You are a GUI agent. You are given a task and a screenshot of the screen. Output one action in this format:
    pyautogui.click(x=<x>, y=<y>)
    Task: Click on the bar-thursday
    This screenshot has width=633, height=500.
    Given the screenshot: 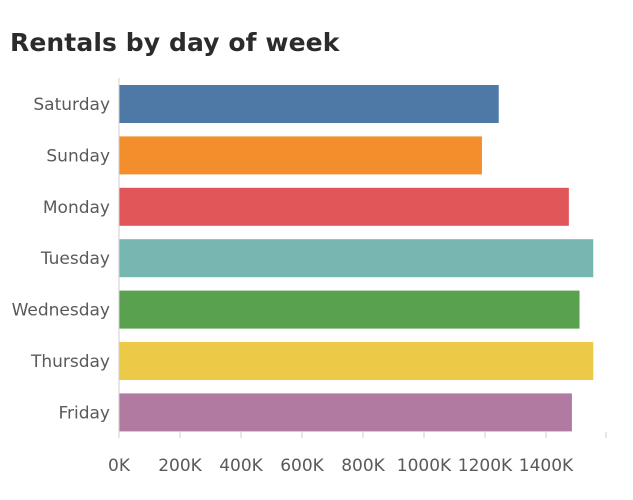 What is the action you would take?
    pyautogui.click(x=356, y=361)
    